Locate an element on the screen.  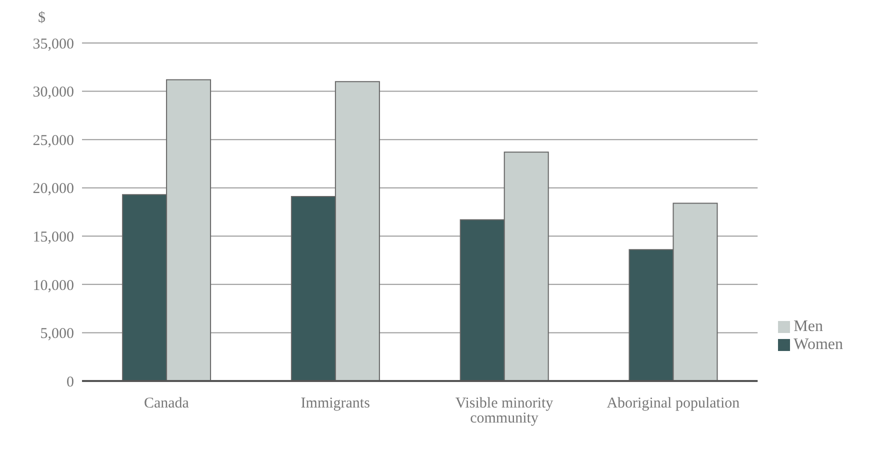
y-axis-title: $ is located at coordinates (42, 18).